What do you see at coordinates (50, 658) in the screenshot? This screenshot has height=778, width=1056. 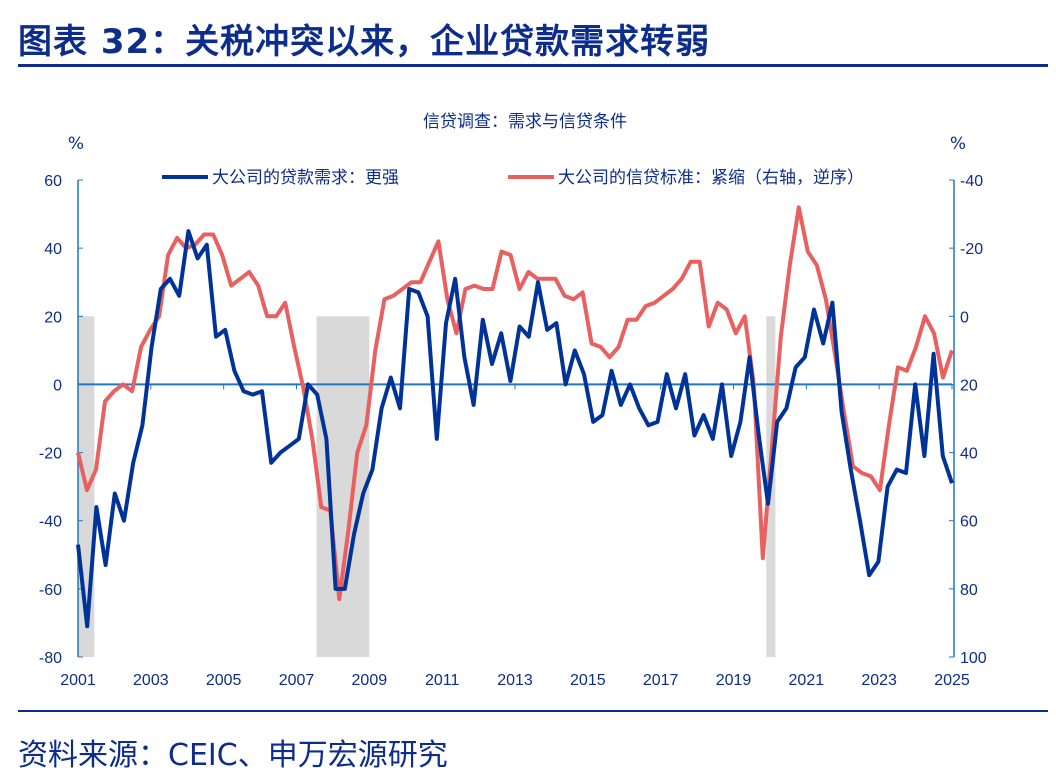 I see `left-tick-label: -80` at bounding box center [50, 658].